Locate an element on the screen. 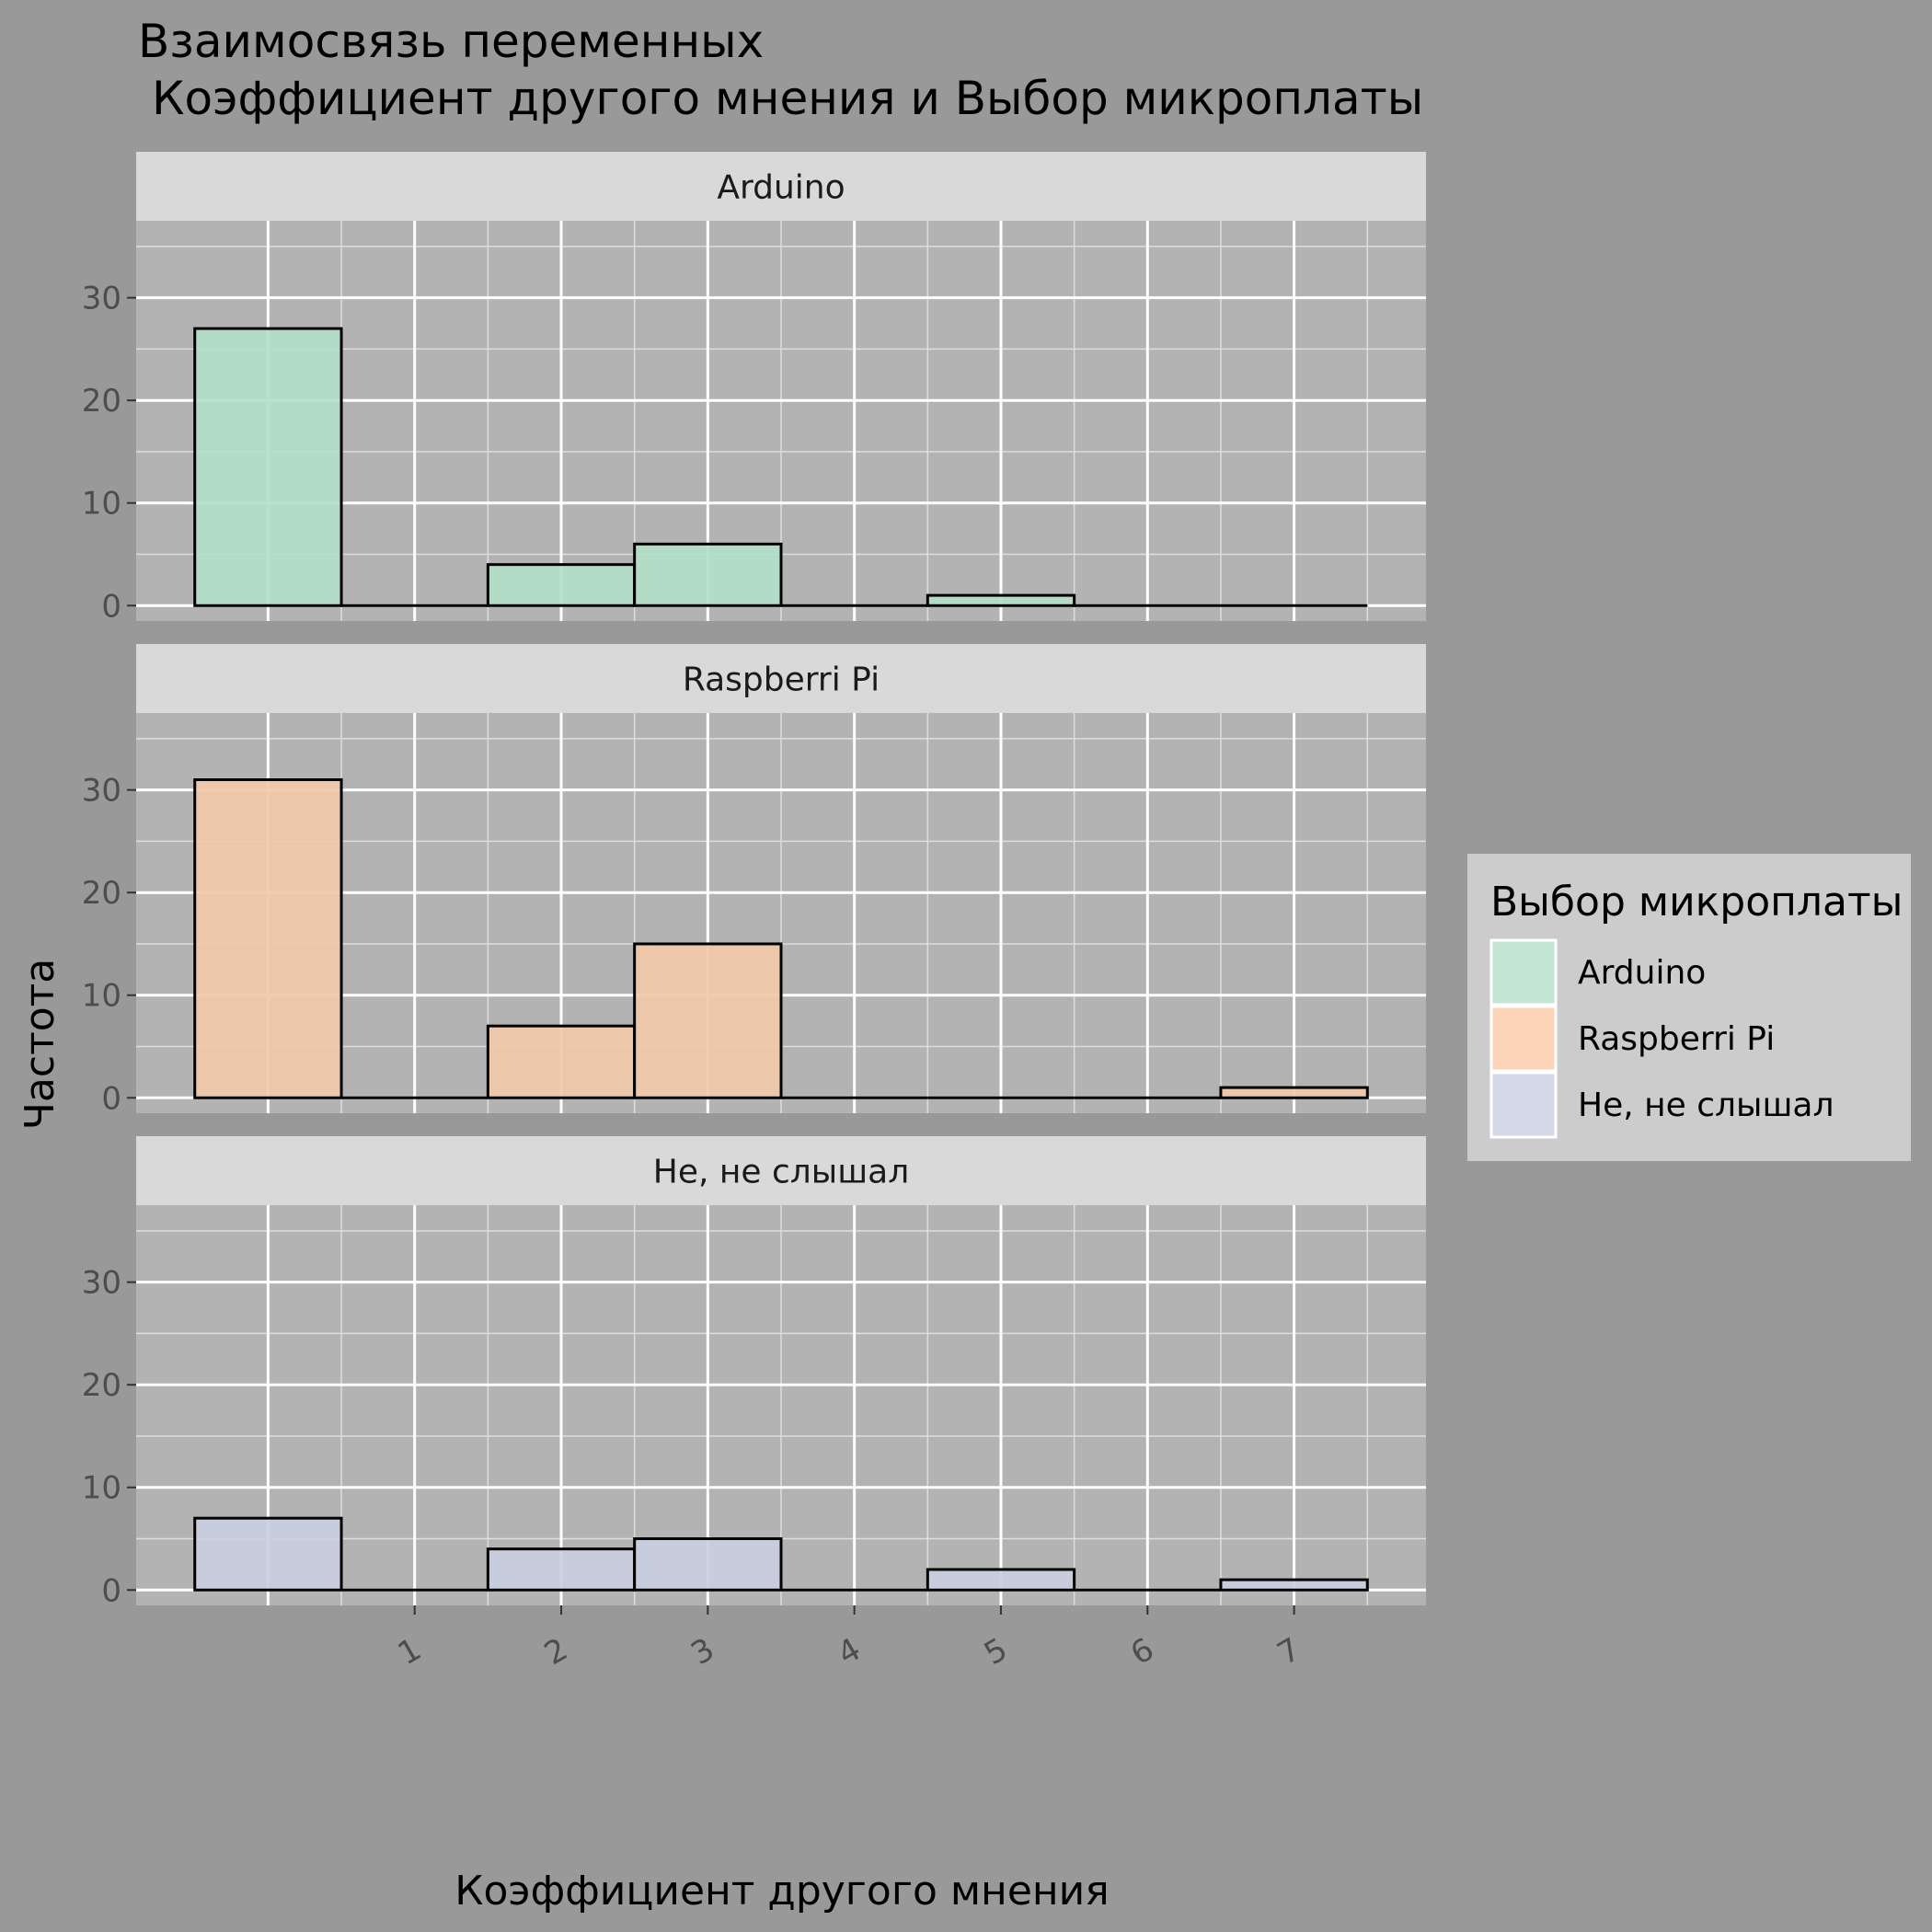 This screenshot has height=1932, width=1932. legend-label: Arduino is located at coordinates (1642, 973).